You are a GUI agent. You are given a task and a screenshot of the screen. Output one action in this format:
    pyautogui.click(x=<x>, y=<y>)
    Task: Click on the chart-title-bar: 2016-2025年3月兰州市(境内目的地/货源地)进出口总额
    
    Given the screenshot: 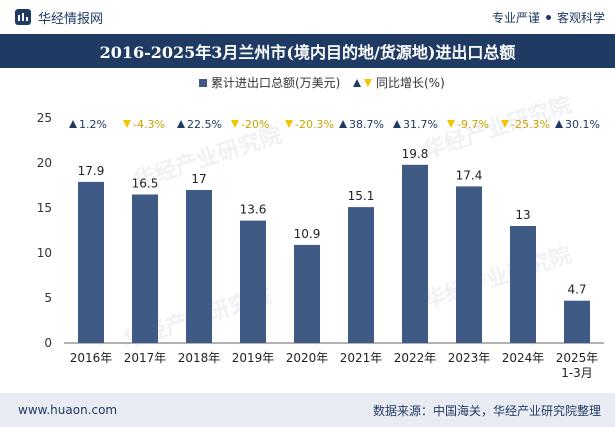 What is the action you would take?
    pyautogui.click(x=307, y=51)
    